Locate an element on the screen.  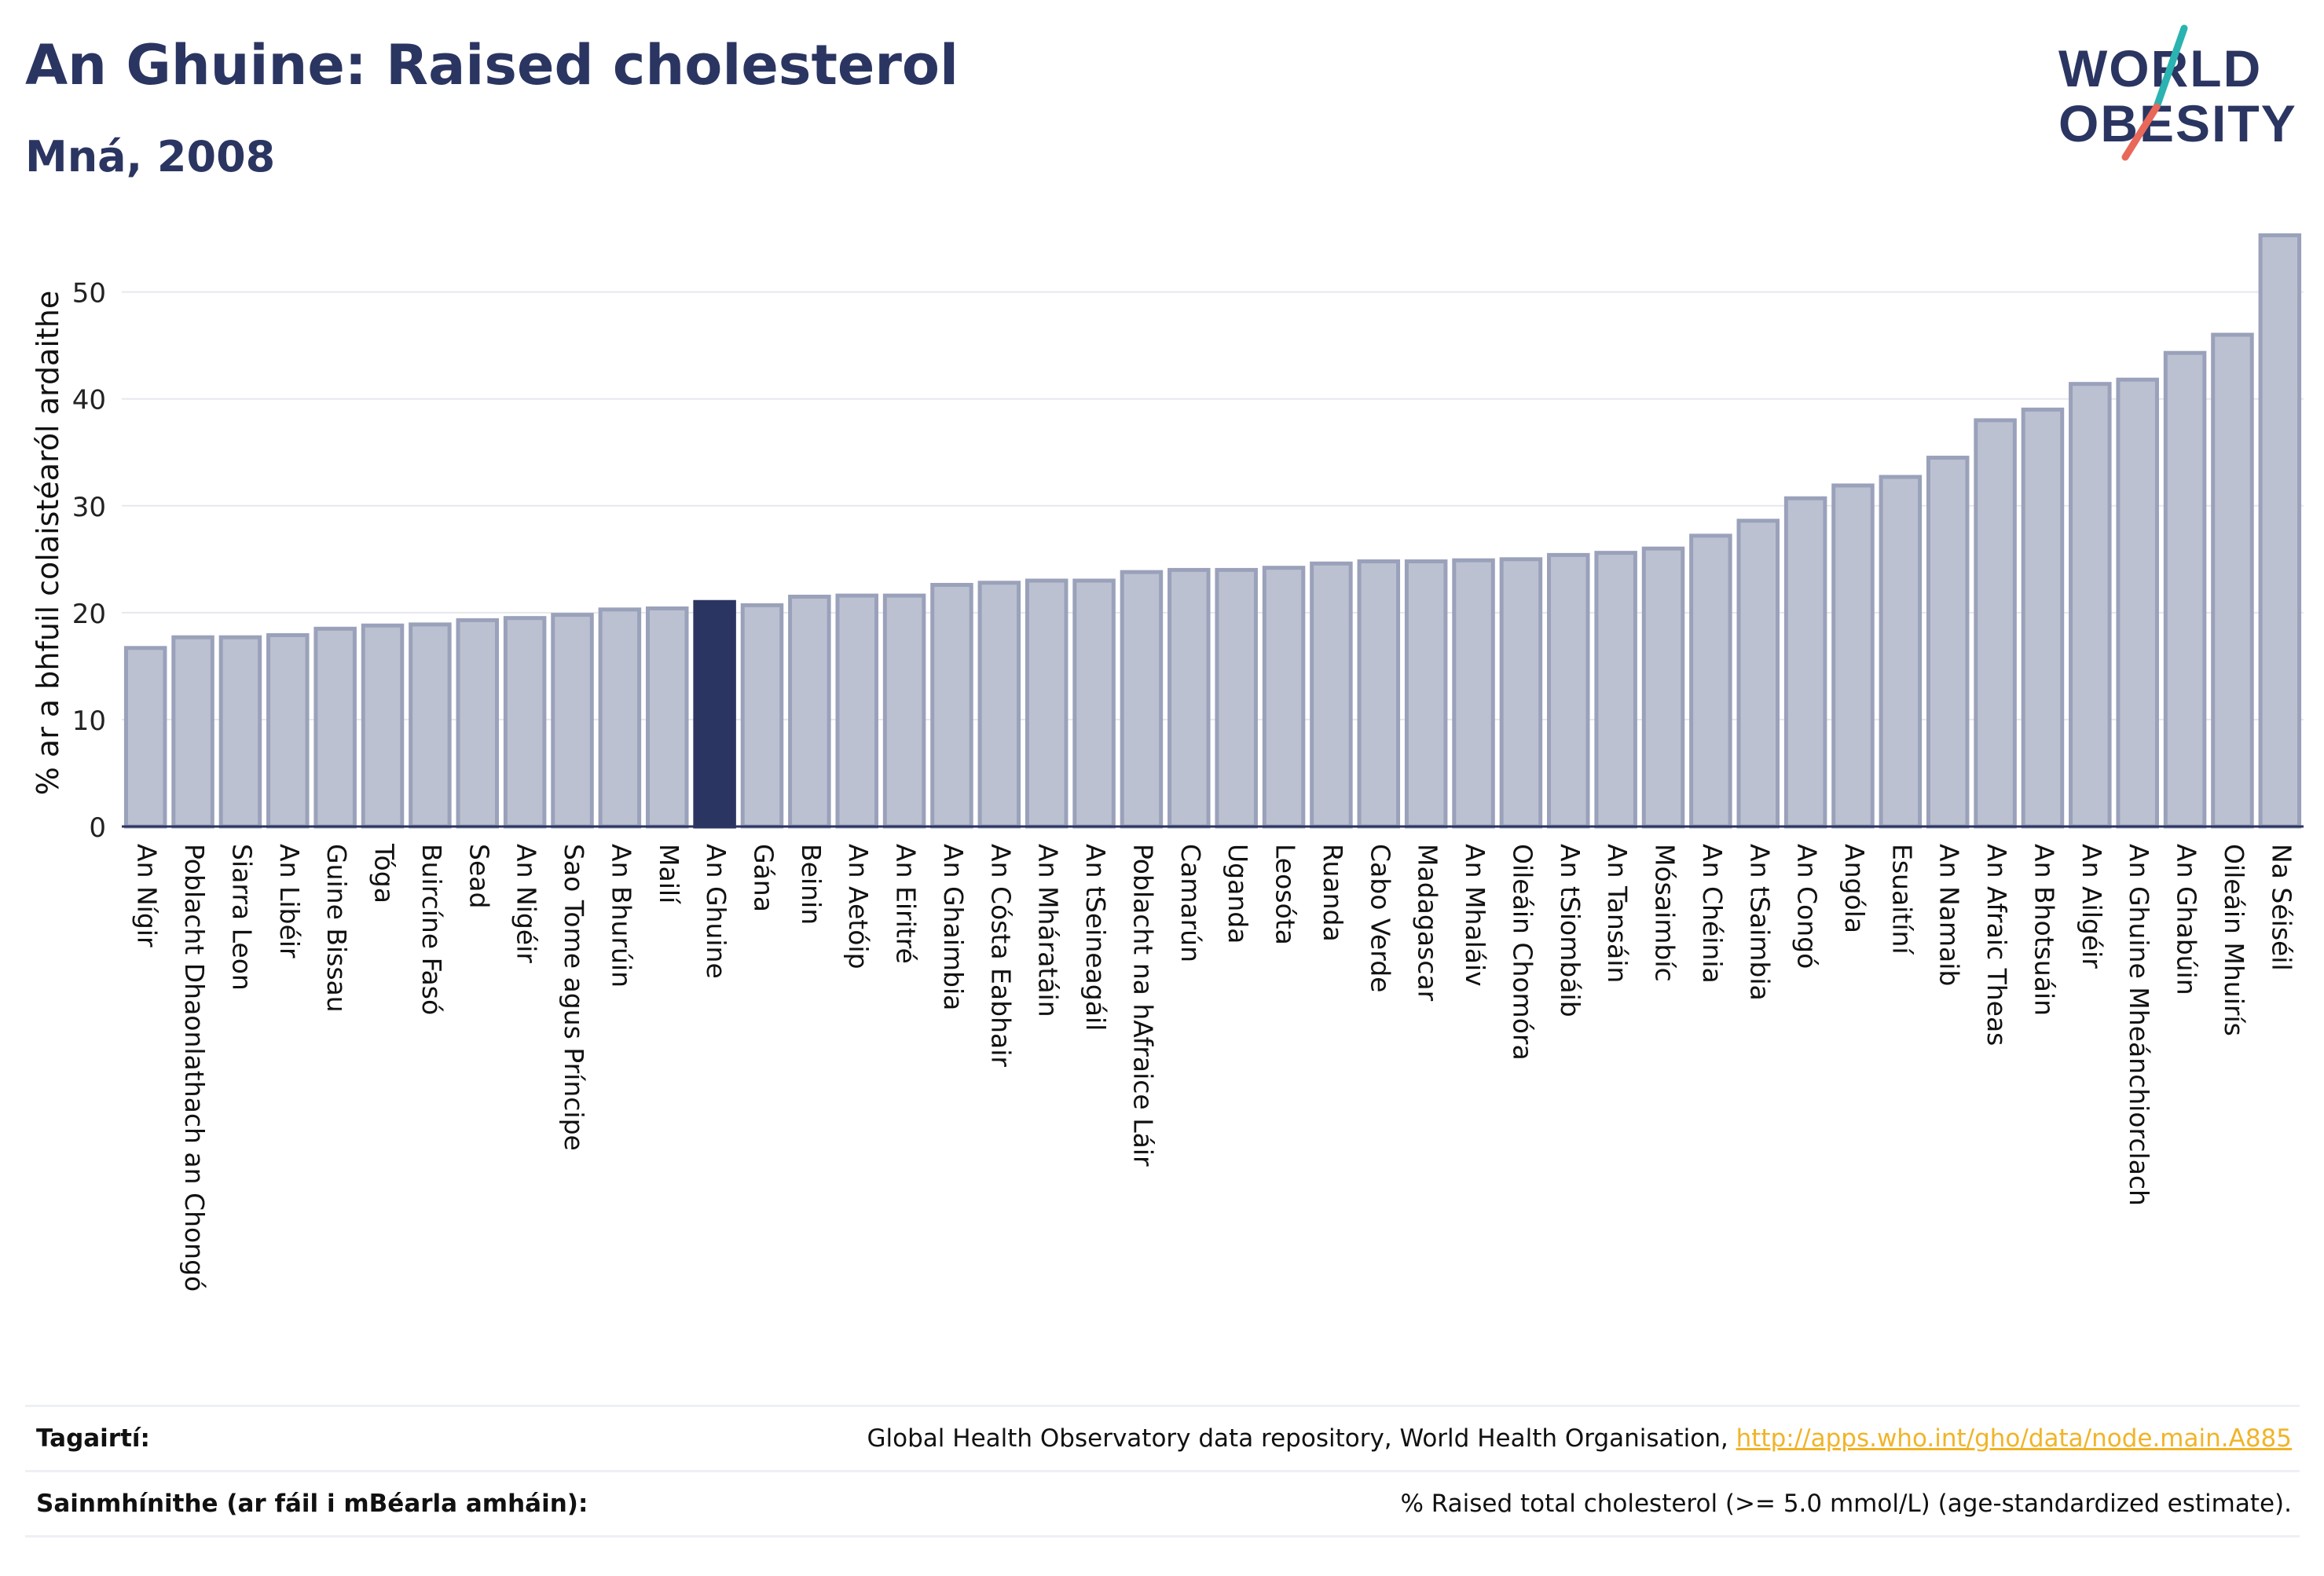
x-tick-label: An tSeineagáil is located at coordinates (1095, 937).